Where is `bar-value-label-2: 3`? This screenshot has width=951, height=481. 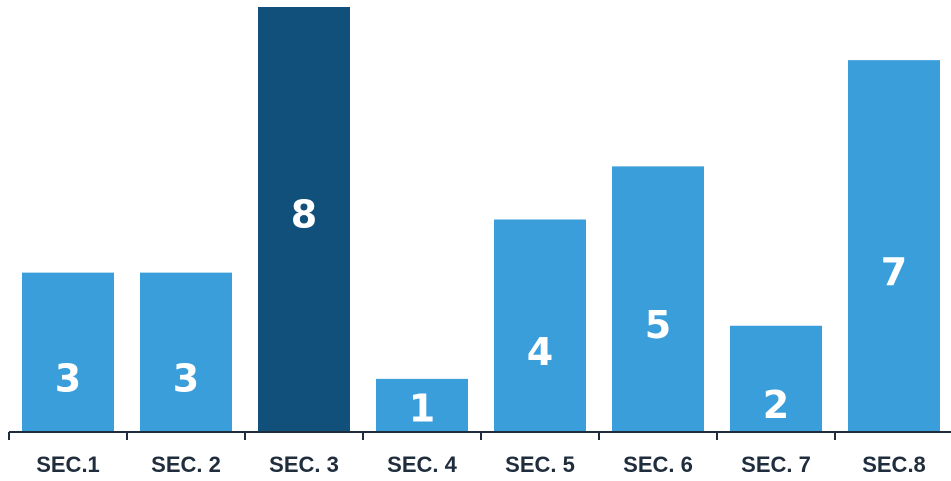 bar-value-label-2: 3 is located at coordinates (186, 378).